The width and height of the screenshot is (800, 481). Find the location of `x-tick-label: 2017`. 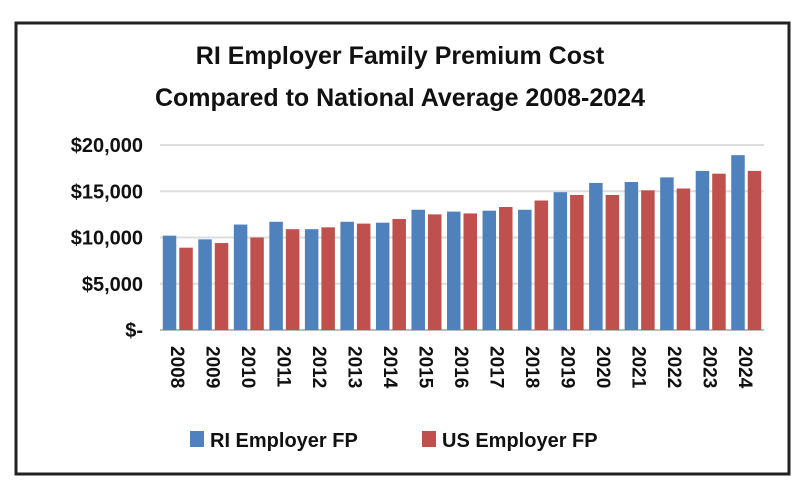

x-tick-label: 2017 is located at coordinates (496, 367).